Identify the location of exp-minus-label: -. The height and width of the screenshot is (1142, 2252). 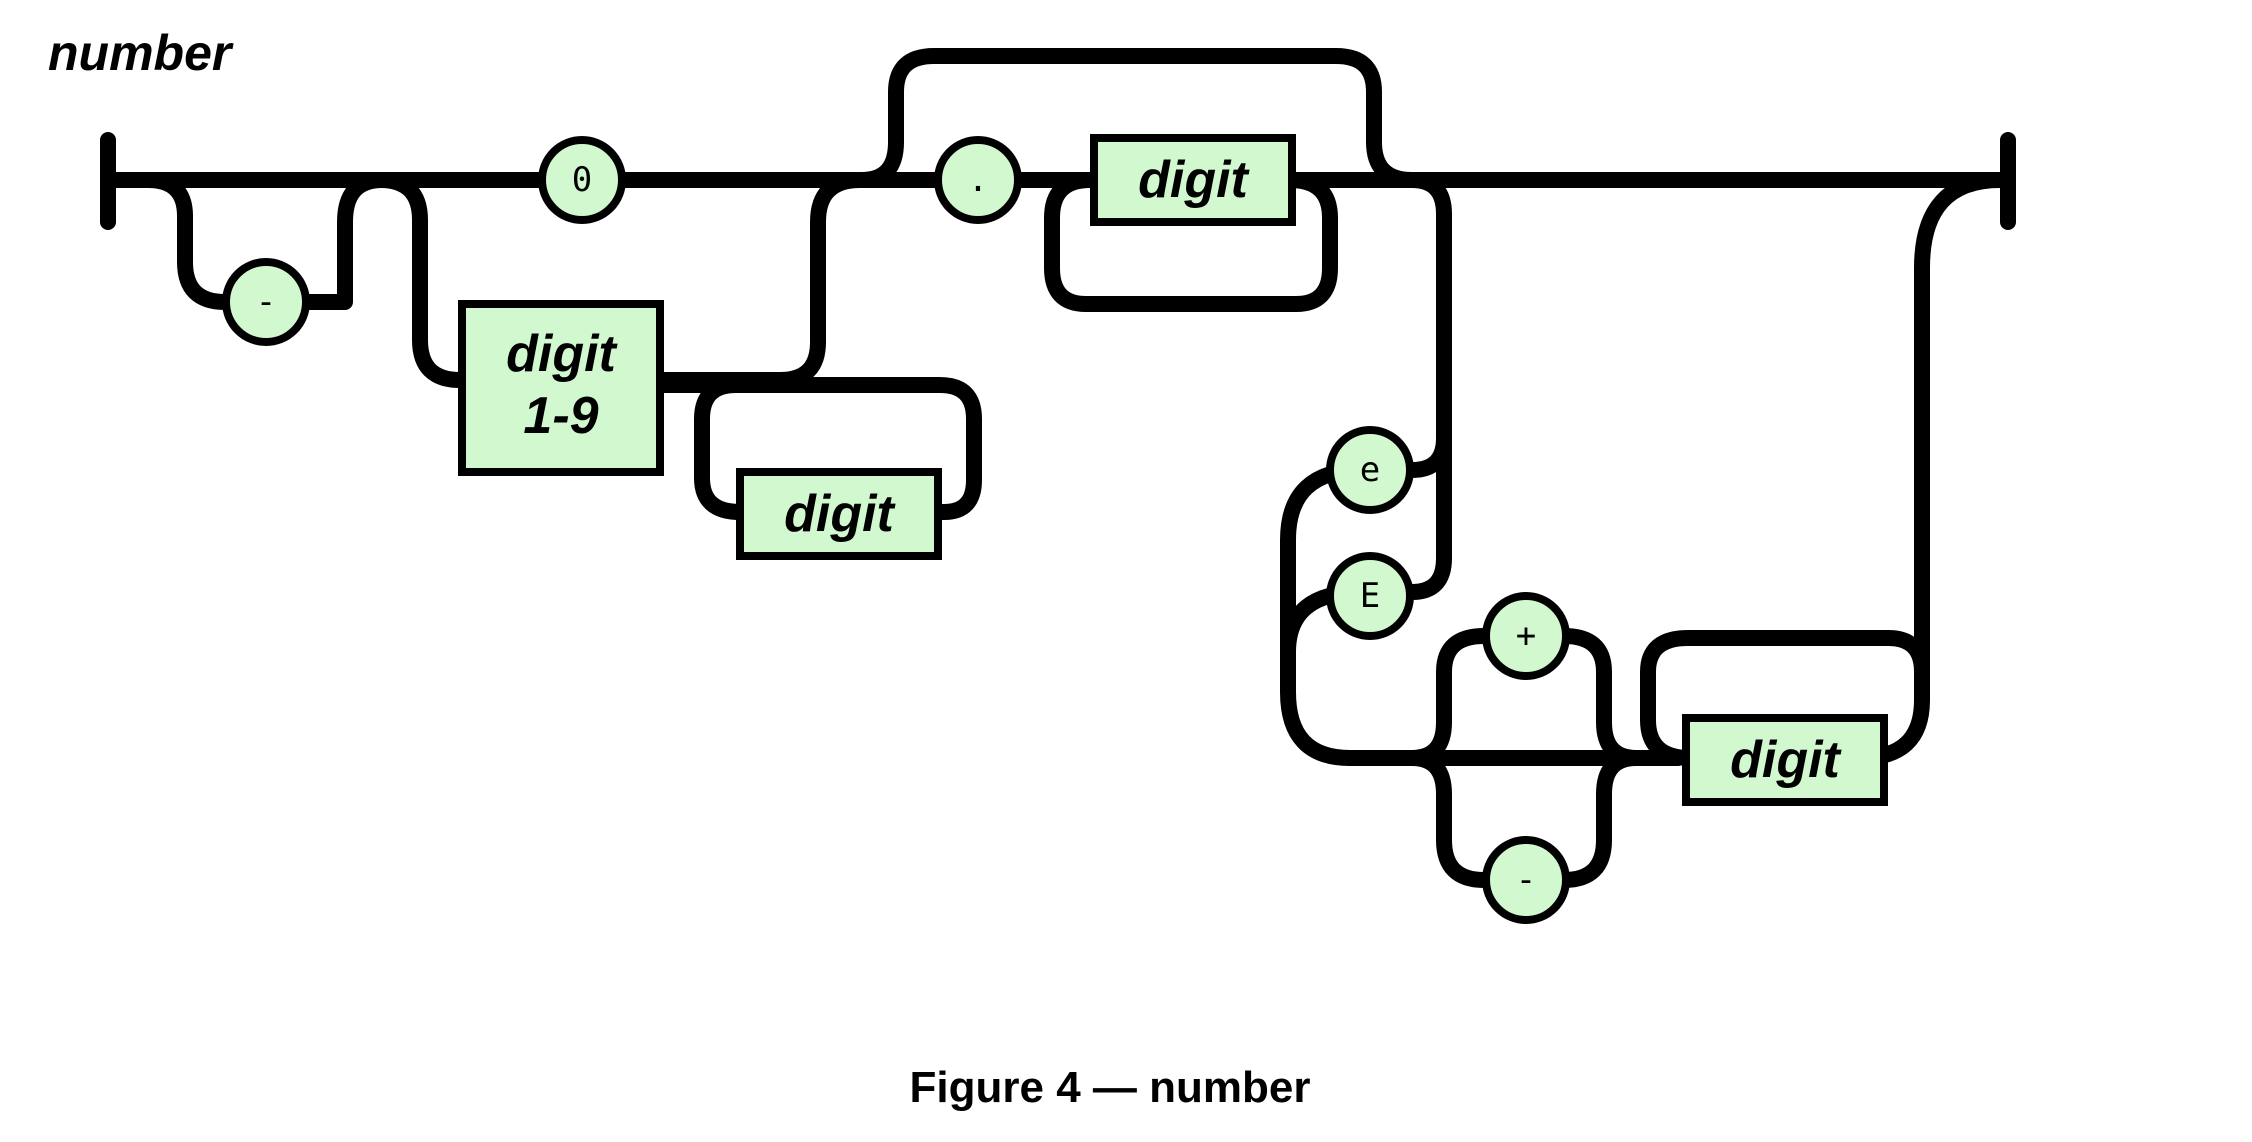
(1526, 880).